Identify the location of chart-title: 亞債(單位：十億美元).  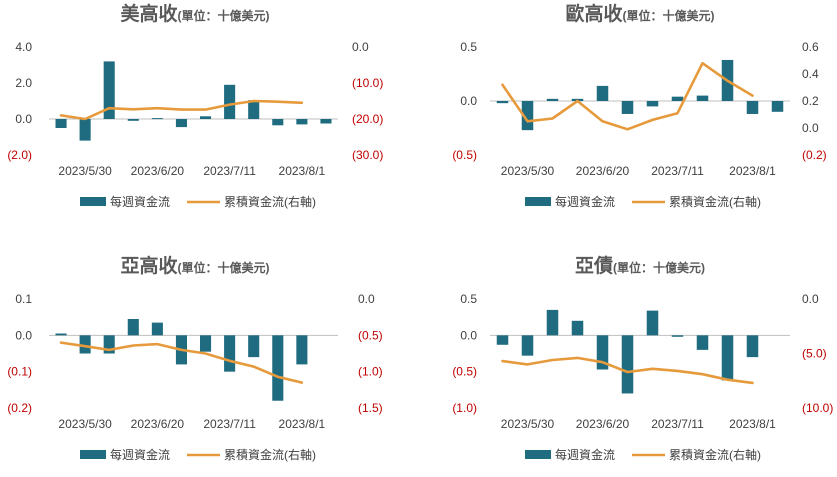
(640, 265).